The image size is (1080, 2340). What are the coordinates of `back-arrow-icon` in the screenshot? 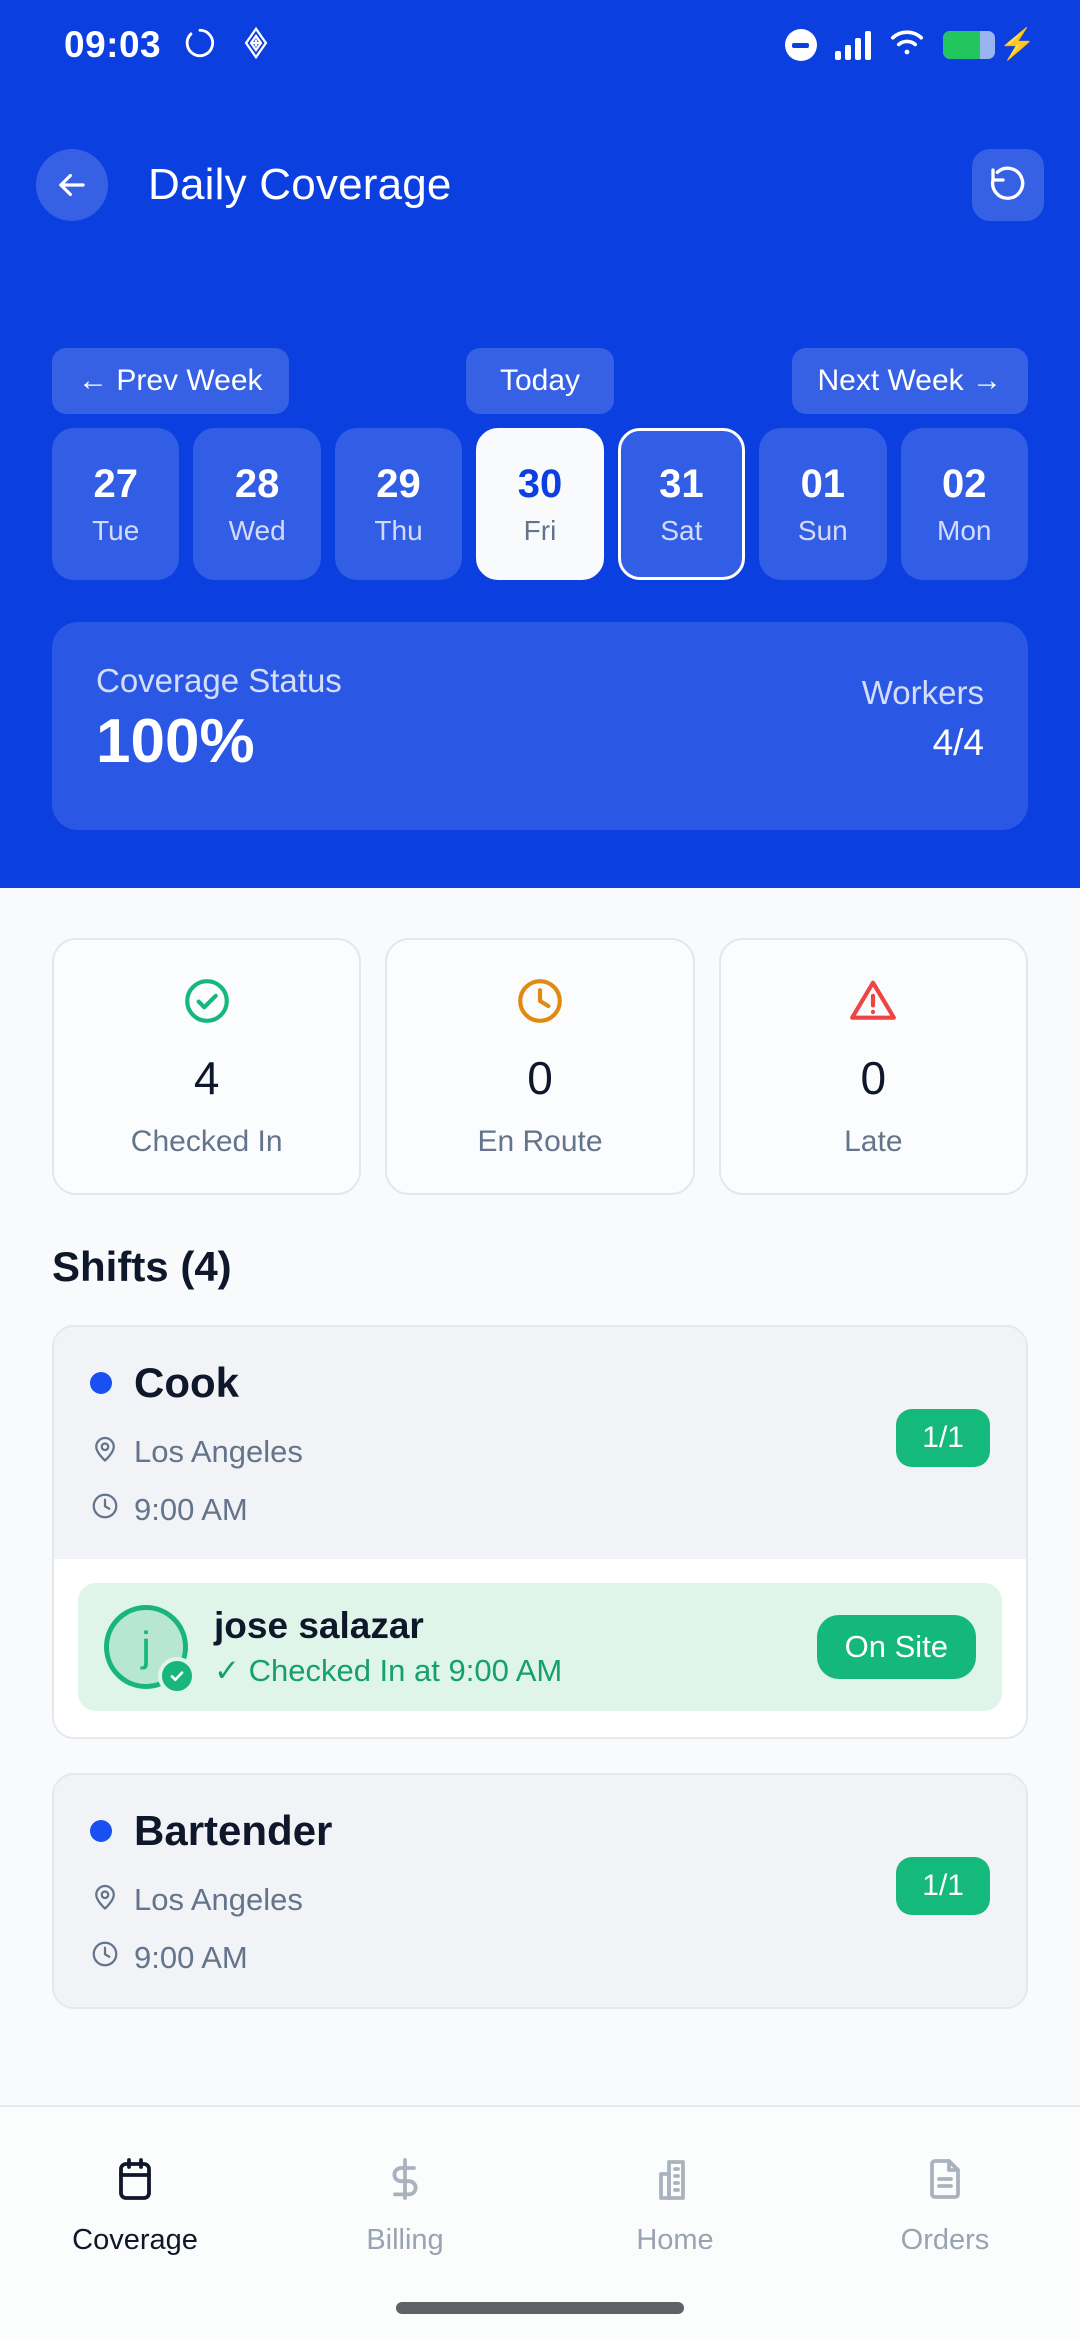 It's located at (72, 185).